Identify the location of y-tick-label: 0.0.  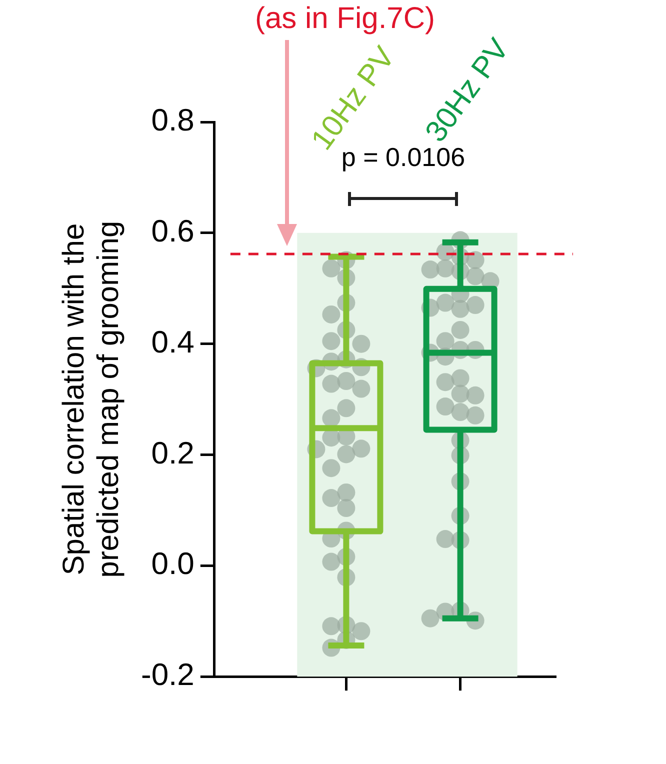
(172, 564).